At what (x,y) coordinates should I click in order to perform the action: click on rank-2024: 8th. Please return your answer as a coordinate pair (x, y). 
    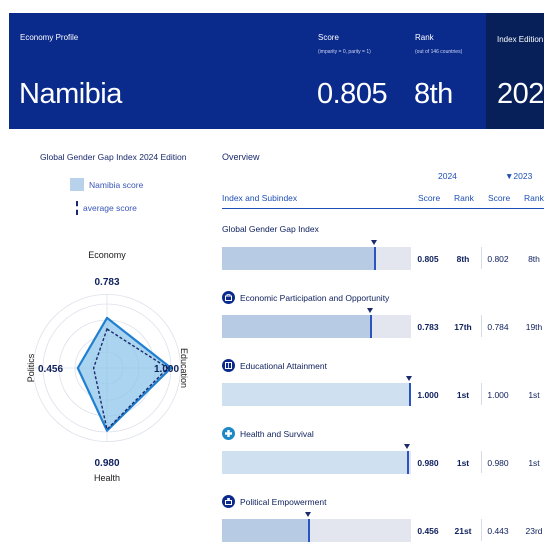
    Looking at the image, I should click on (463, 259).